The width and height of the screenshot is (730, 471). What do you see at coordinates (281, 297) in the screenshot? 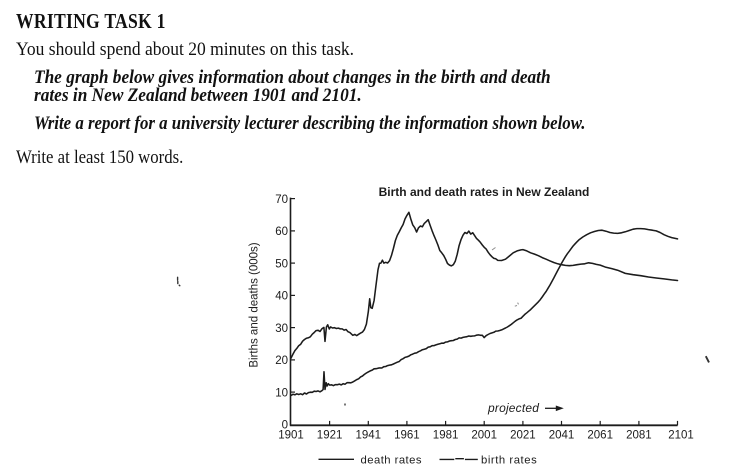
I see `svg-text: 40` at bounding box center [281, 297].